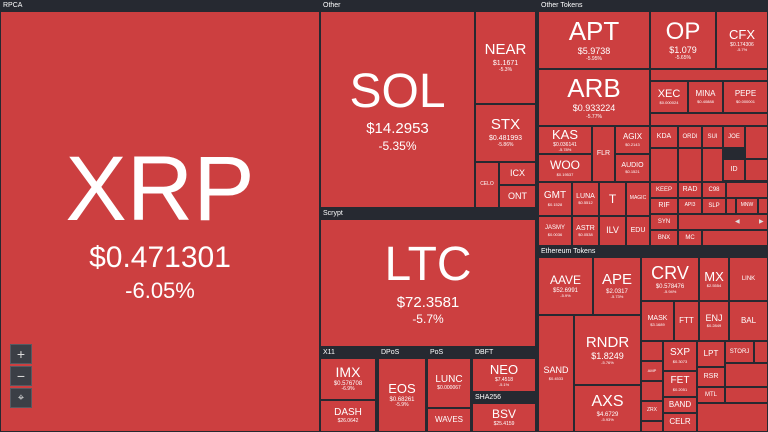 This screenshot has height=432, width=768. Describe the element at coordinates (652, 411) in the screenshot. I see `tile-zrx: ZRX` at that location.